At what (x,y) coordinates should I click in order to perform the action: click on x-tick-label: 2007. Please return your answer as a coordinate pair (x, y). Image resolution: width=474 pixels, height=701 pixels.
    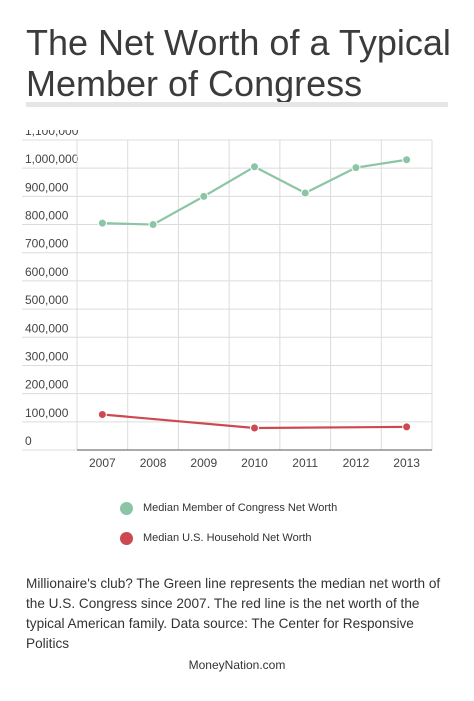
    Looking at the image, I should click on (102, 463).